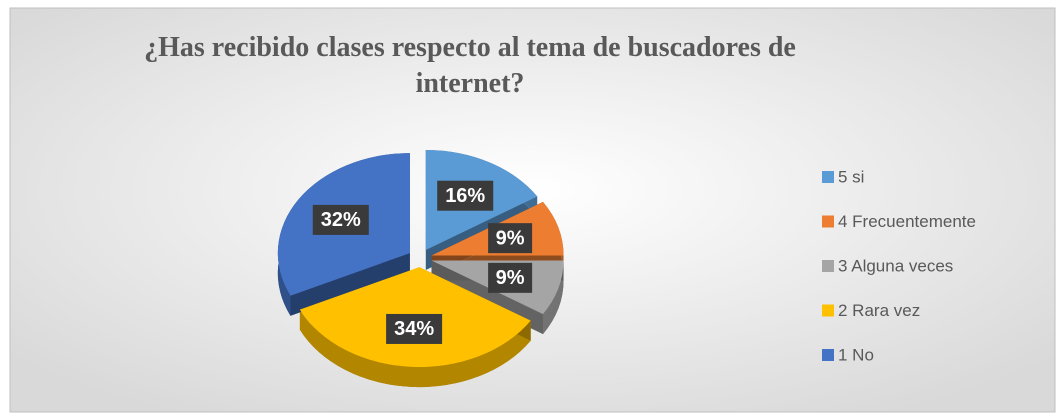  Describe the element at coordinates (350, 284) in the screenshot. I see `slice-edge` at that location.